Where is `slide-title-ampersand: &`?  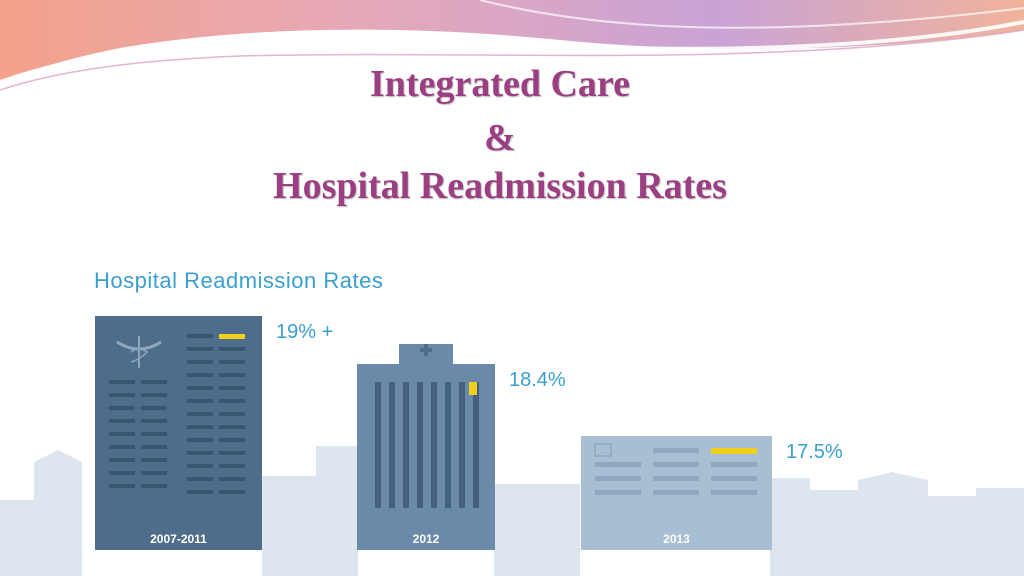
slide-title-ampersand: & is located at coordinates (500, 138).